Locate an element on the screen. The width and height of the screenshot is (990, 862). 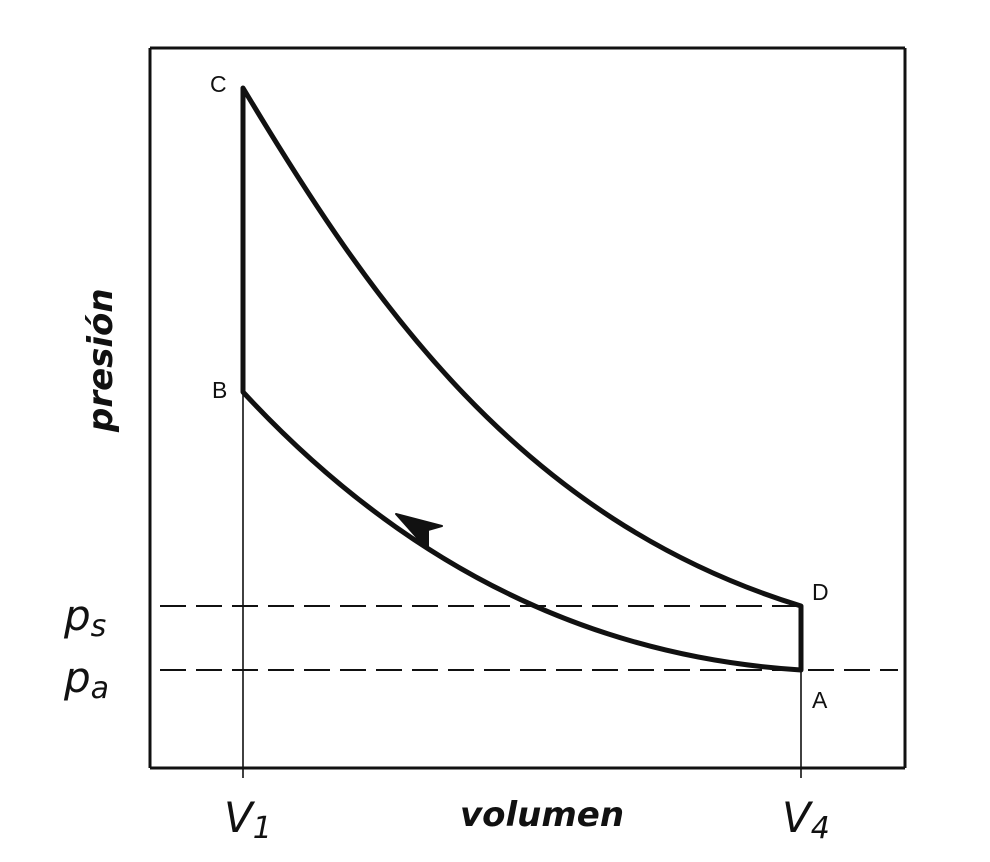
v1-mark: V1 is located at coordinates (248, 819).